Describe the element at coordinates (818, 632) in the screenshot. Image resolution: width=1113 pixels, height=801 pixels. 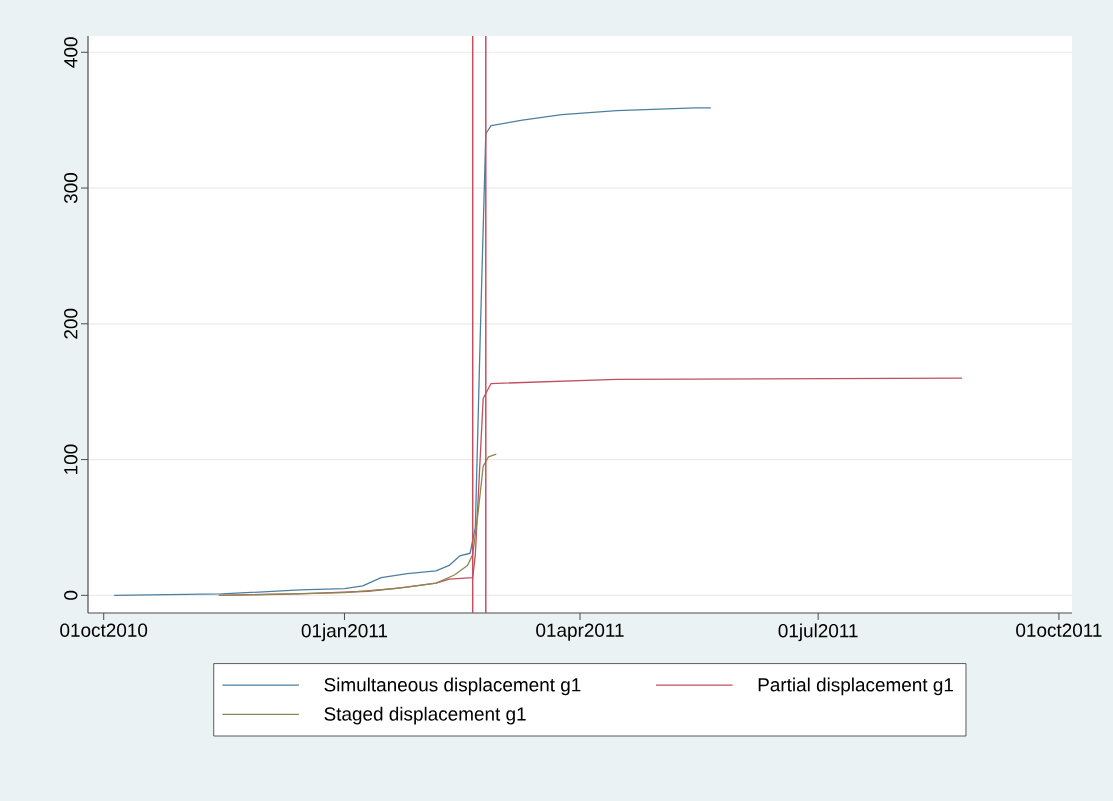
I see `x-tick-label: 01jul2011` at that location.